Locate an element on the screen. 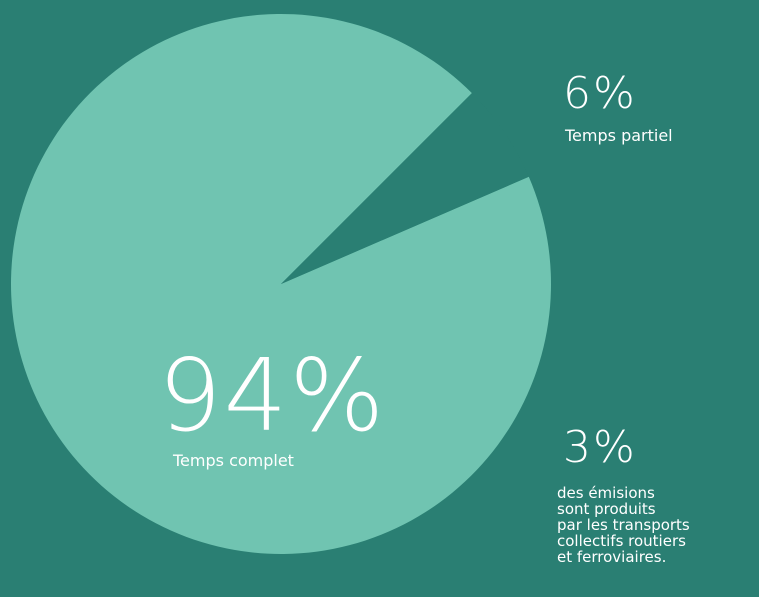 The image size is (759, 597). annotation-text: et ferroviaires. is located at coordinates (611, 557).